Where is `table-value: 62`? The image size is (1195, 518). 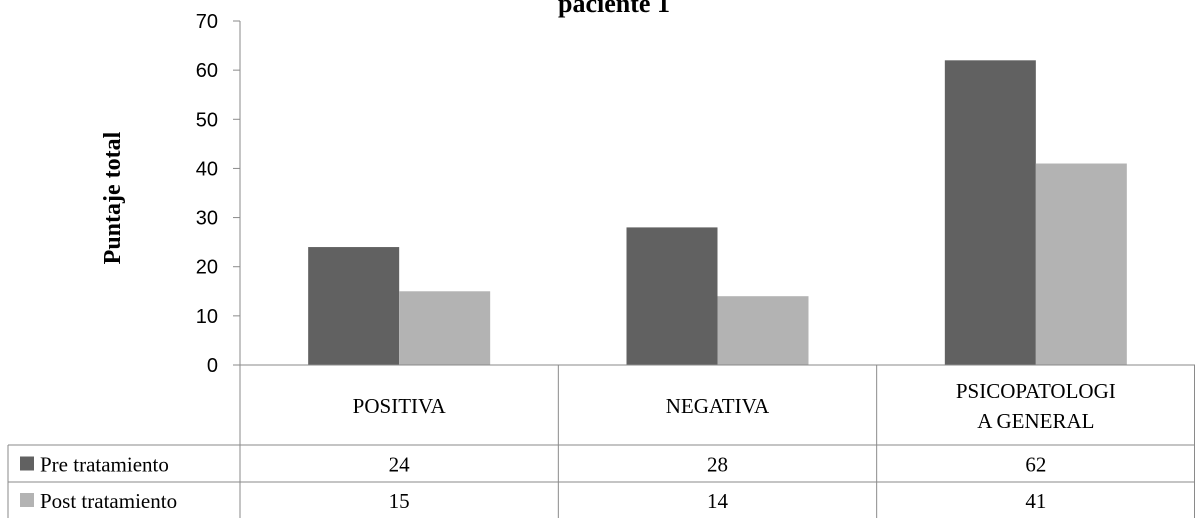 table-value: 62 is located at coordinates (1035, 465).